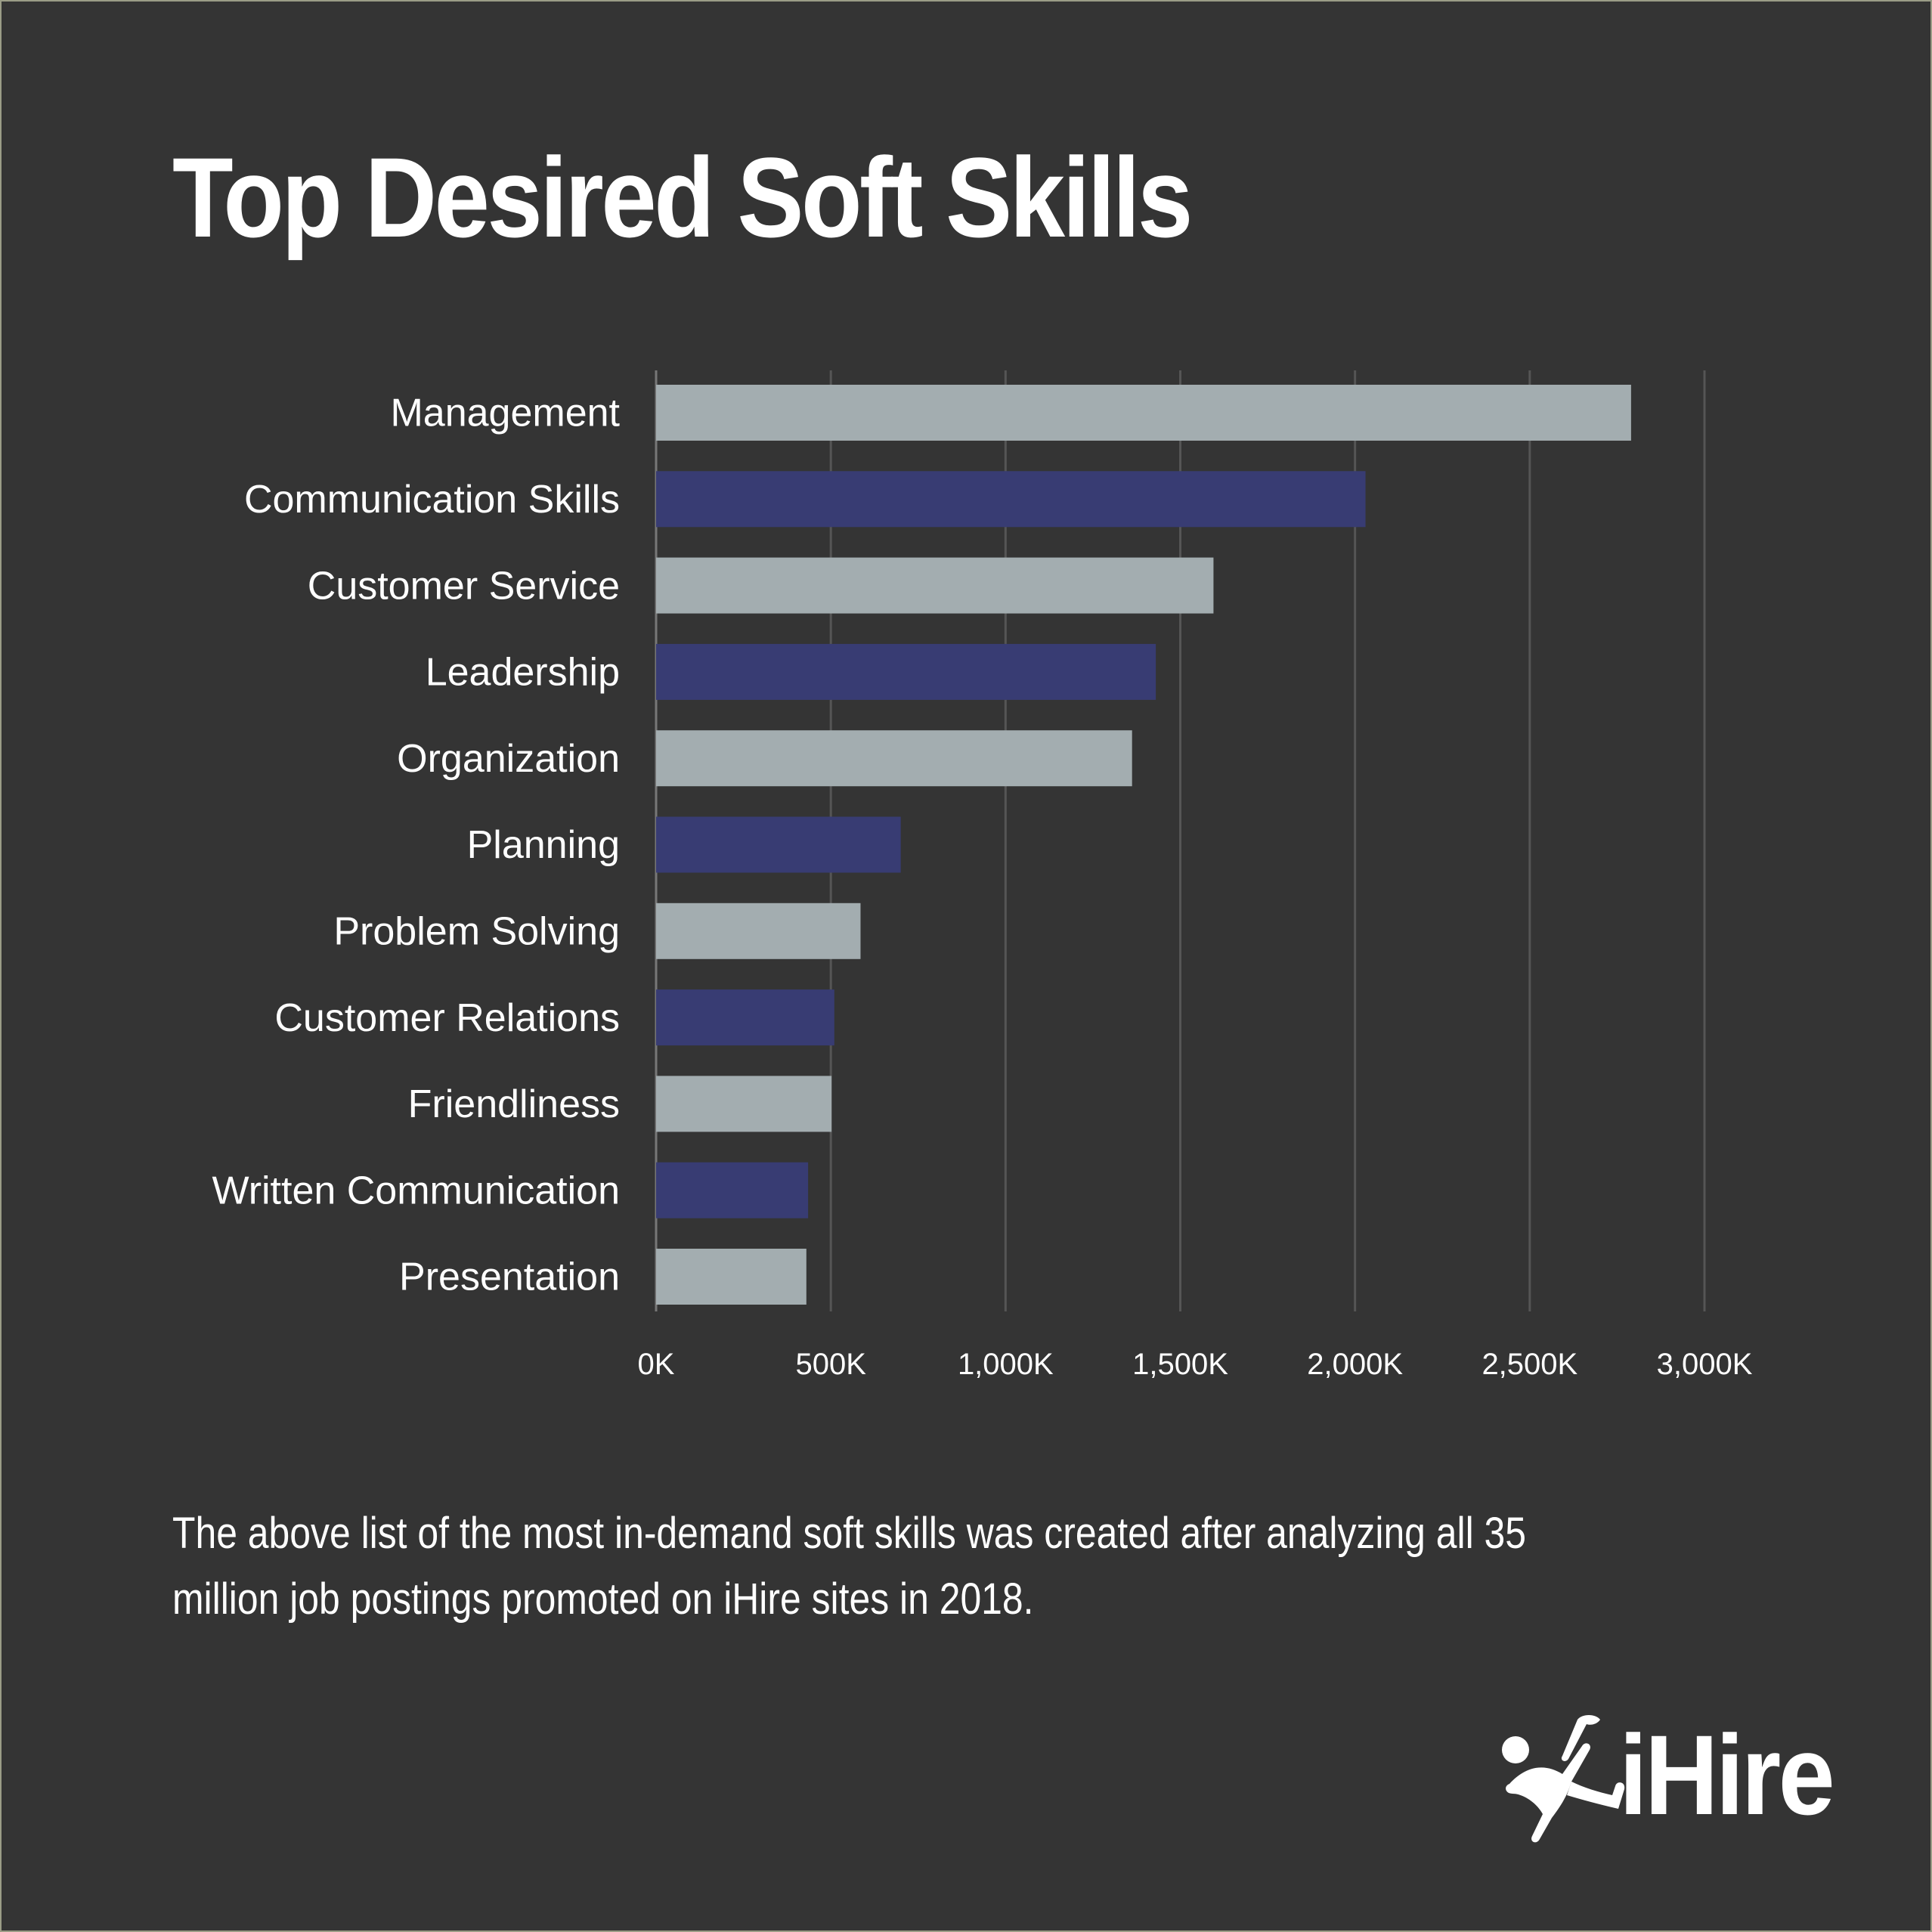 The image size is (1932, 1932). I want to click on category-label: Leadership, so click(523, 673).